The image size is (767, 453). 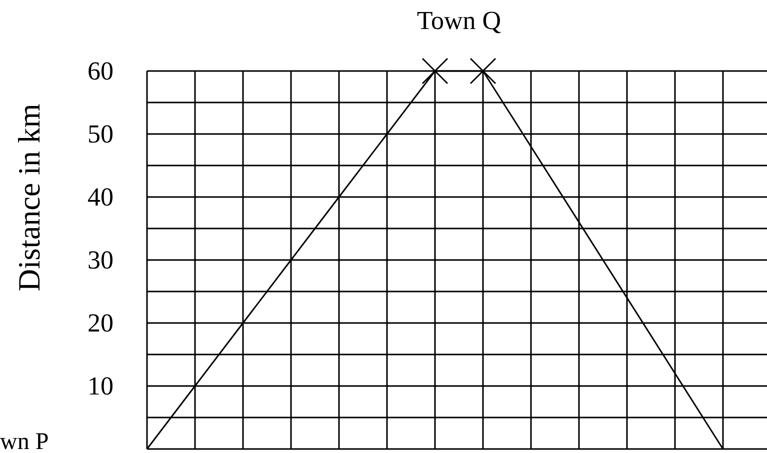 What do you see at coordinates (101, 386) in the screenshot?
I see `y-tick-label: 10` at bounding box center [101, 386].